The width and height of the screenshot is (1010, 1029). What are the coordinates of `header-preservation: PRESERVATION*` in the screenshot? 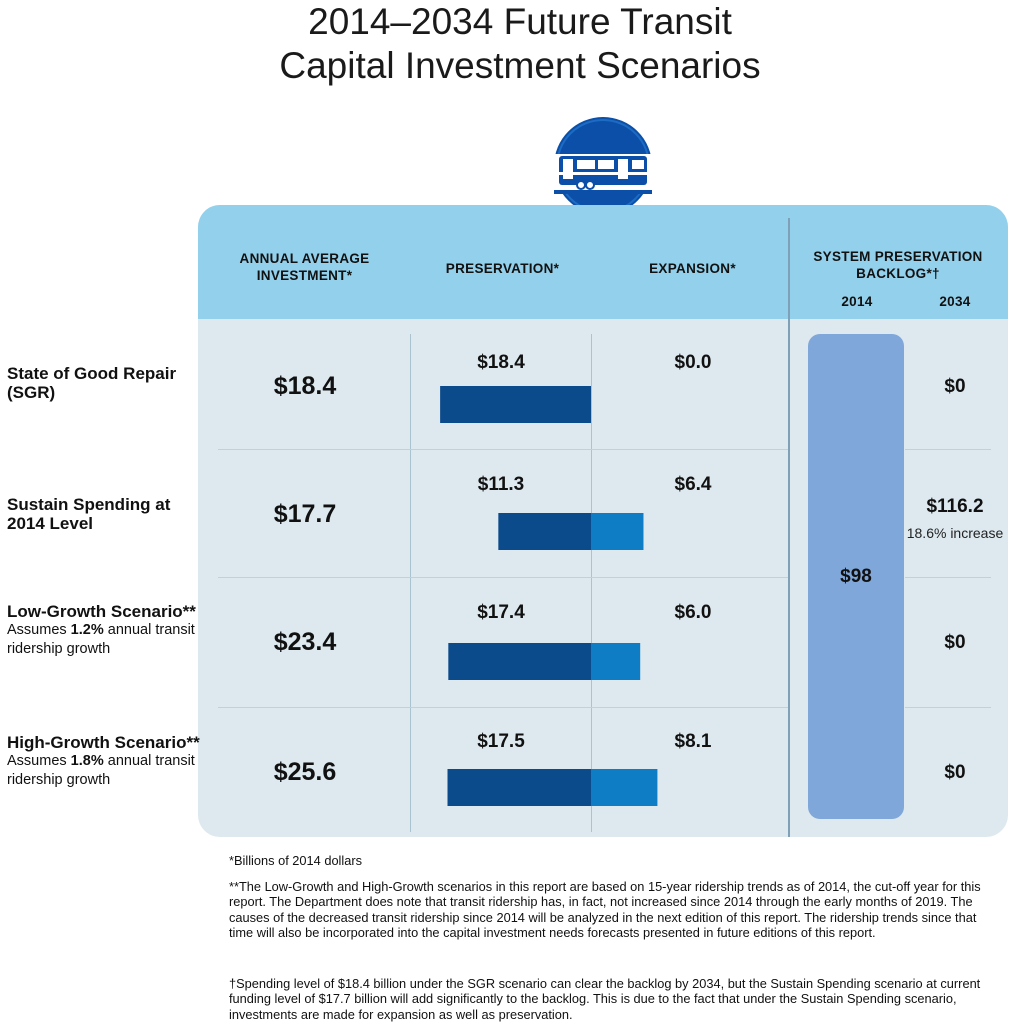 It's located at (502, 268).